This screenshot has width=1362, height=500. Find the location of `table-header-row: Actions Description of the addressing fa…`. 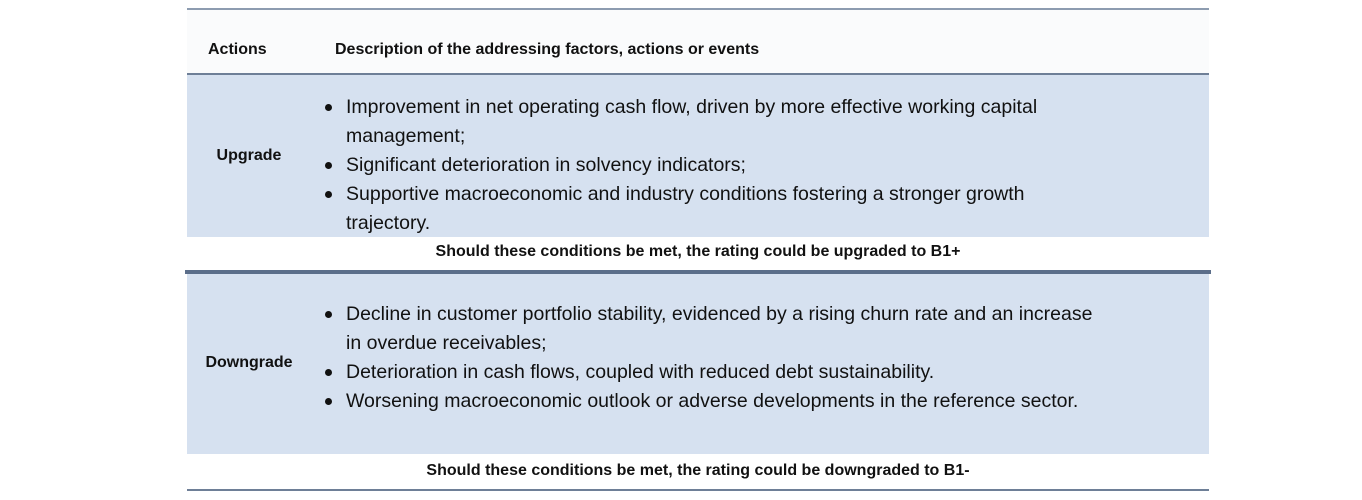

table-header-row: Actions Description of the addressing fa… is located at coordinates (698, 41).